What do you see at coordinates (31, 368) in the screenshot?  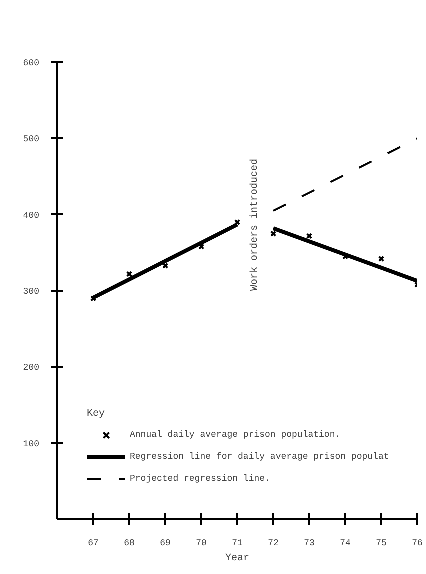 I see `y-tick-label: 200` at bounding box center [31, 368].